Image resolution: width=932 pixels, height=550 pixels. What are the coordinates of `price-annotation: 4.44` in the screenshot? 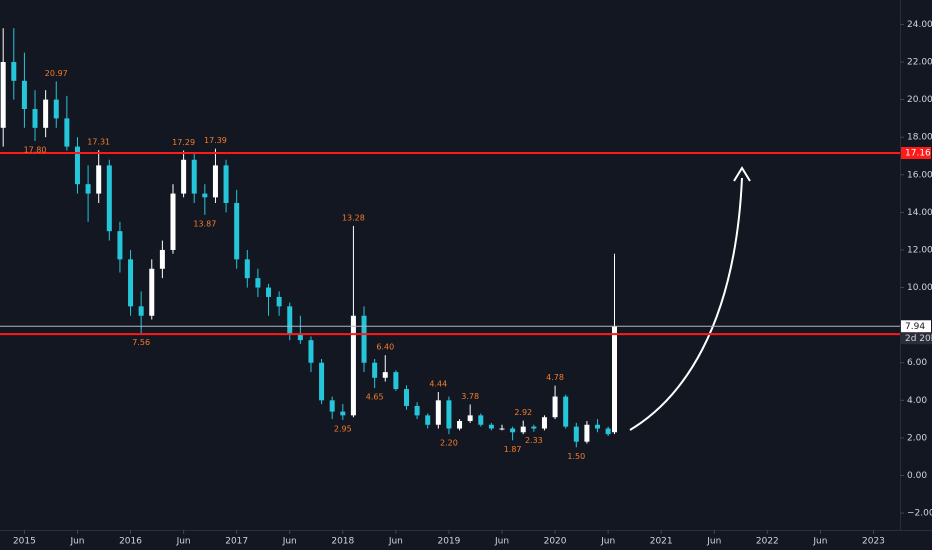 It's located at (438, 384).